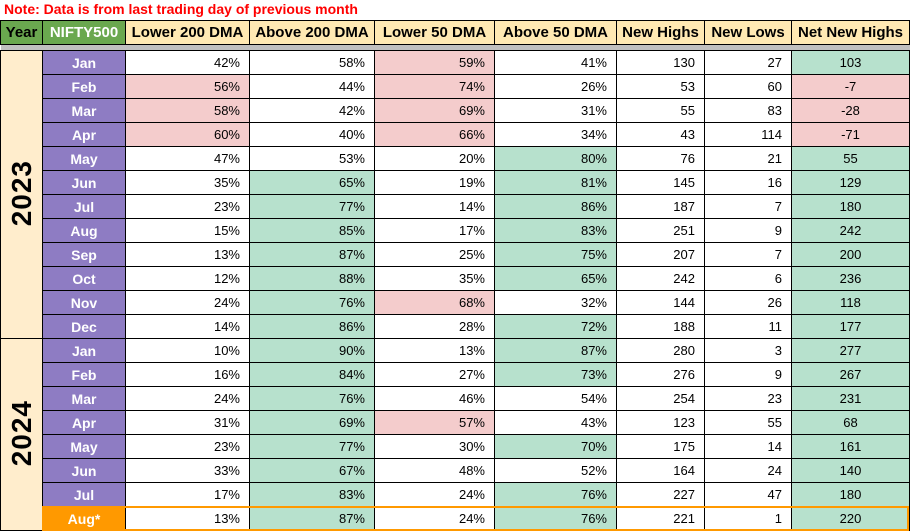  What do you see at coordinates (455, 158) in the screenshot?
I see `table-row: May 47% 53% 20% 80% 76 21 55` at bounding box center [455, 158].